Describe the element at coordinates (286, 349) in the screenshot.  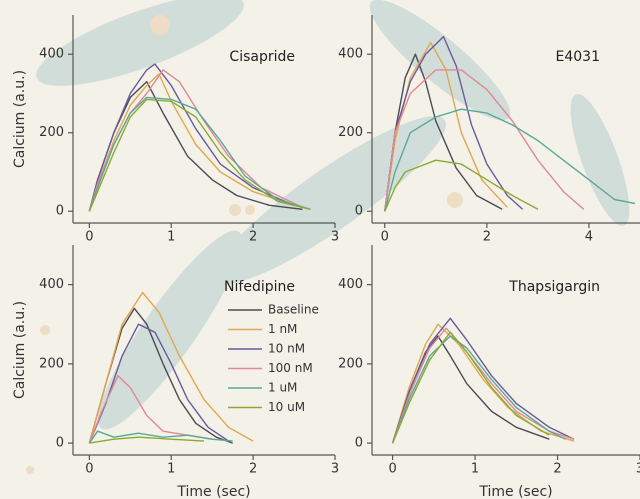
I see `legend-label: 10 nM` at that location.